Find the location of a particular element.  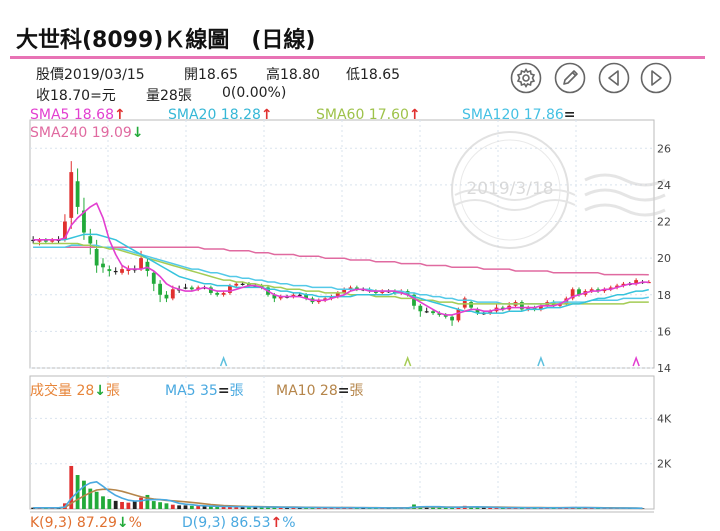

next-button is located at coordinates (656, 78).